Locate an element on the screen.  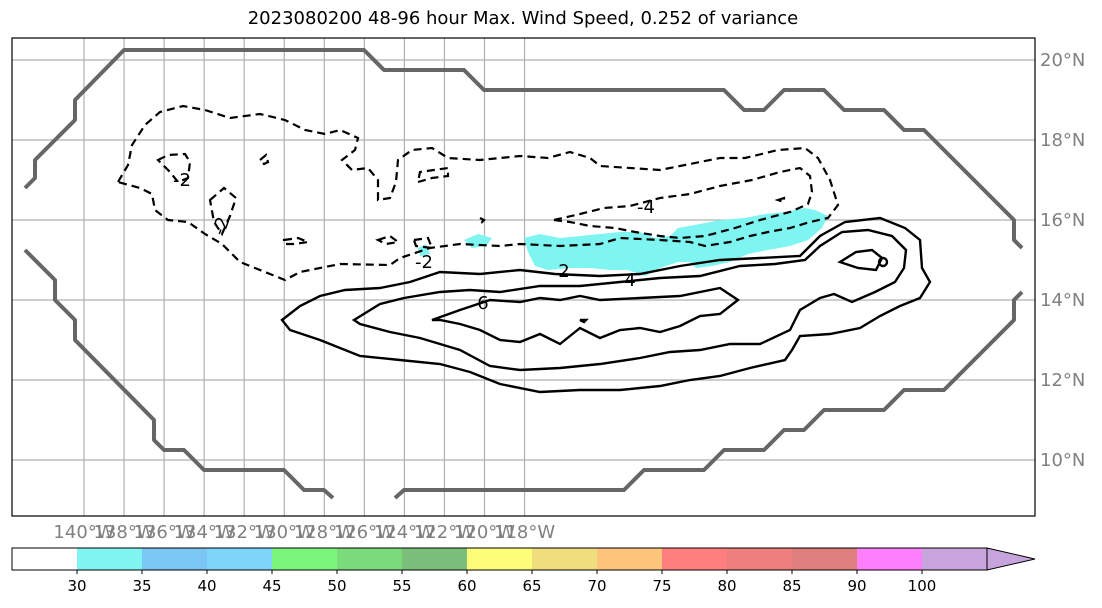
colorbar-tick-label: 55 is located at coordinates (401, 586).